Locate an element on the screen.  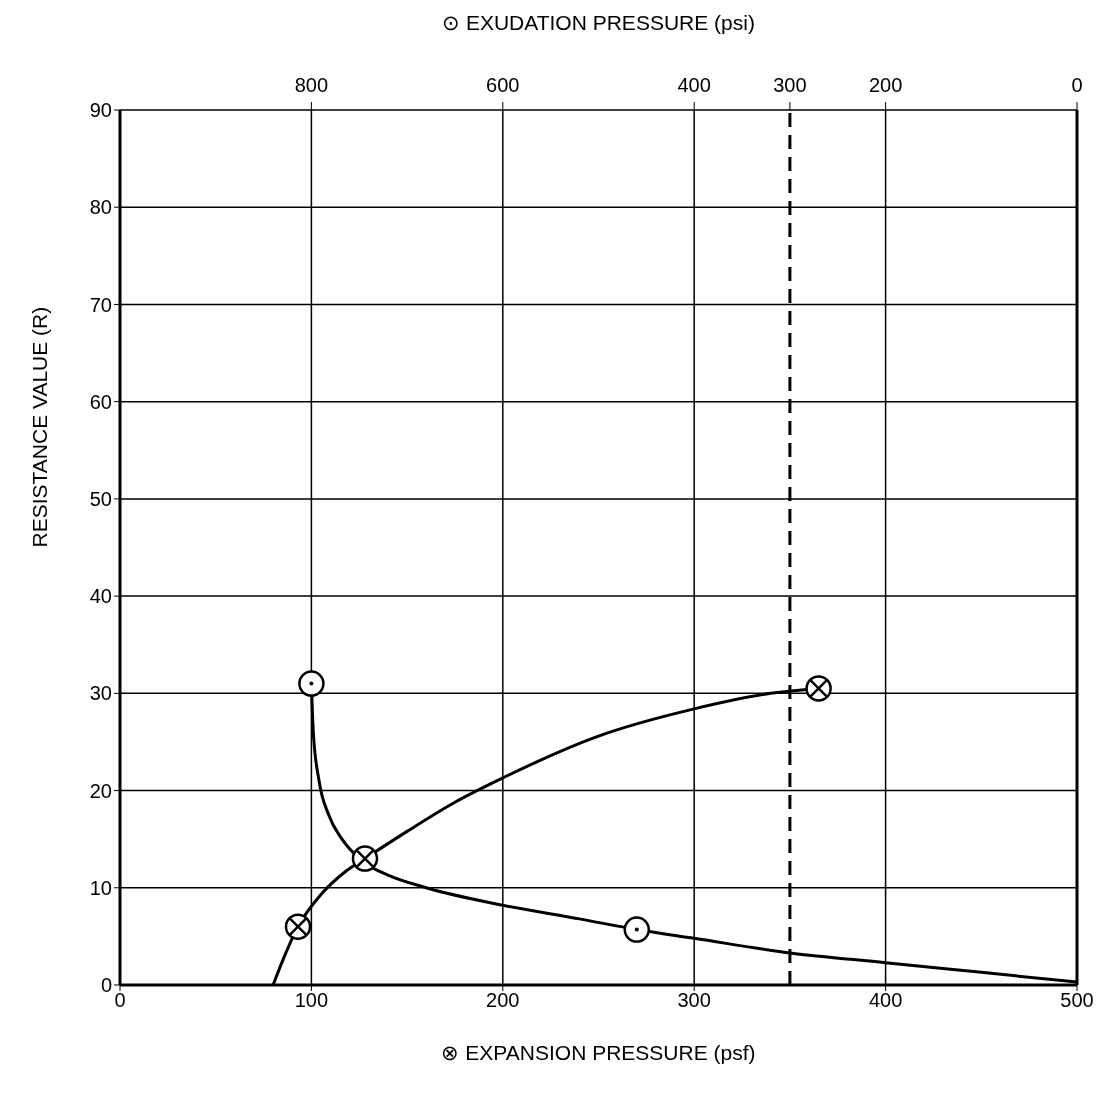
x-tick-label: 200 is located at coordinates (503, 1000).